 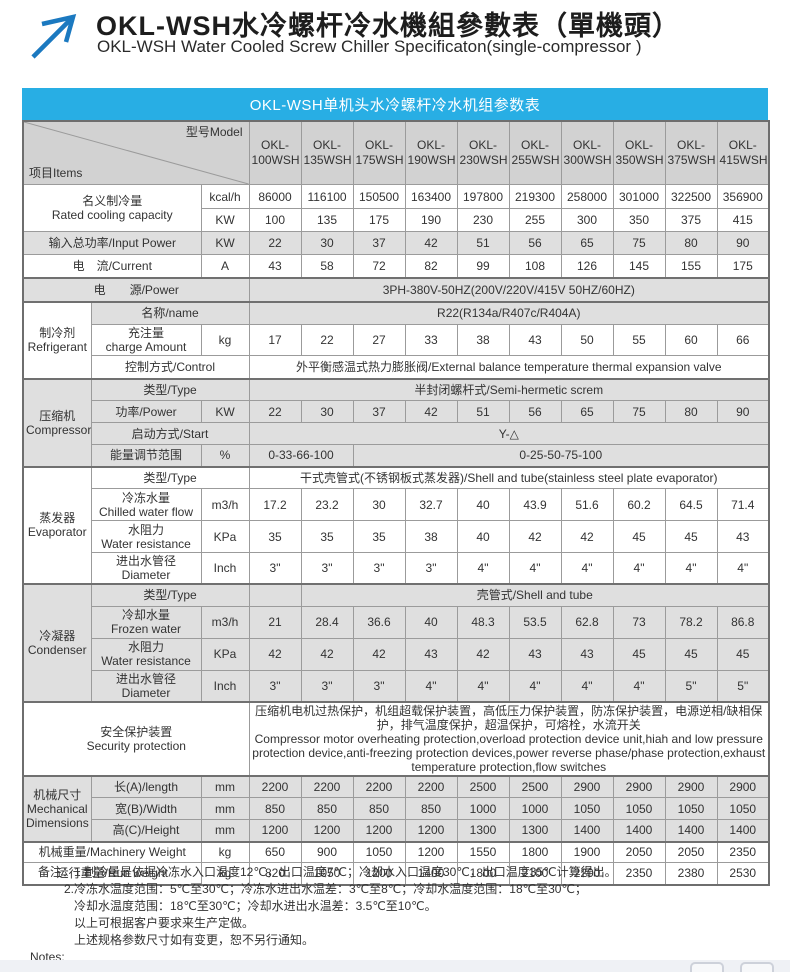 What do you see at coordinates (431, 152) in the screenshot?
I see `model-header: OKL- 190WSH` at bounding box center [431, 152].